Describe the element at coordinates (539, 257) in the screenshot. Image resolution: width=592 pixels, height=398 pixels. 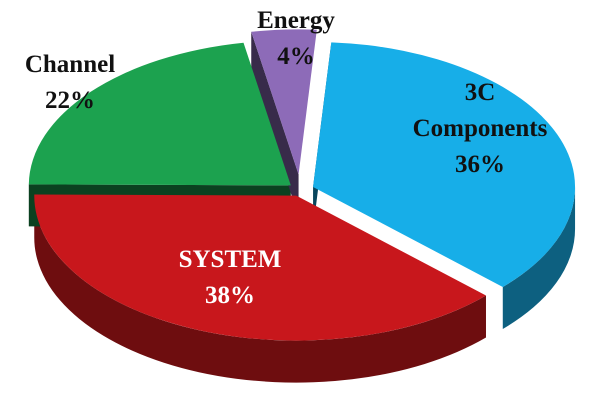
I see `slice-side-3c-components` at that location.